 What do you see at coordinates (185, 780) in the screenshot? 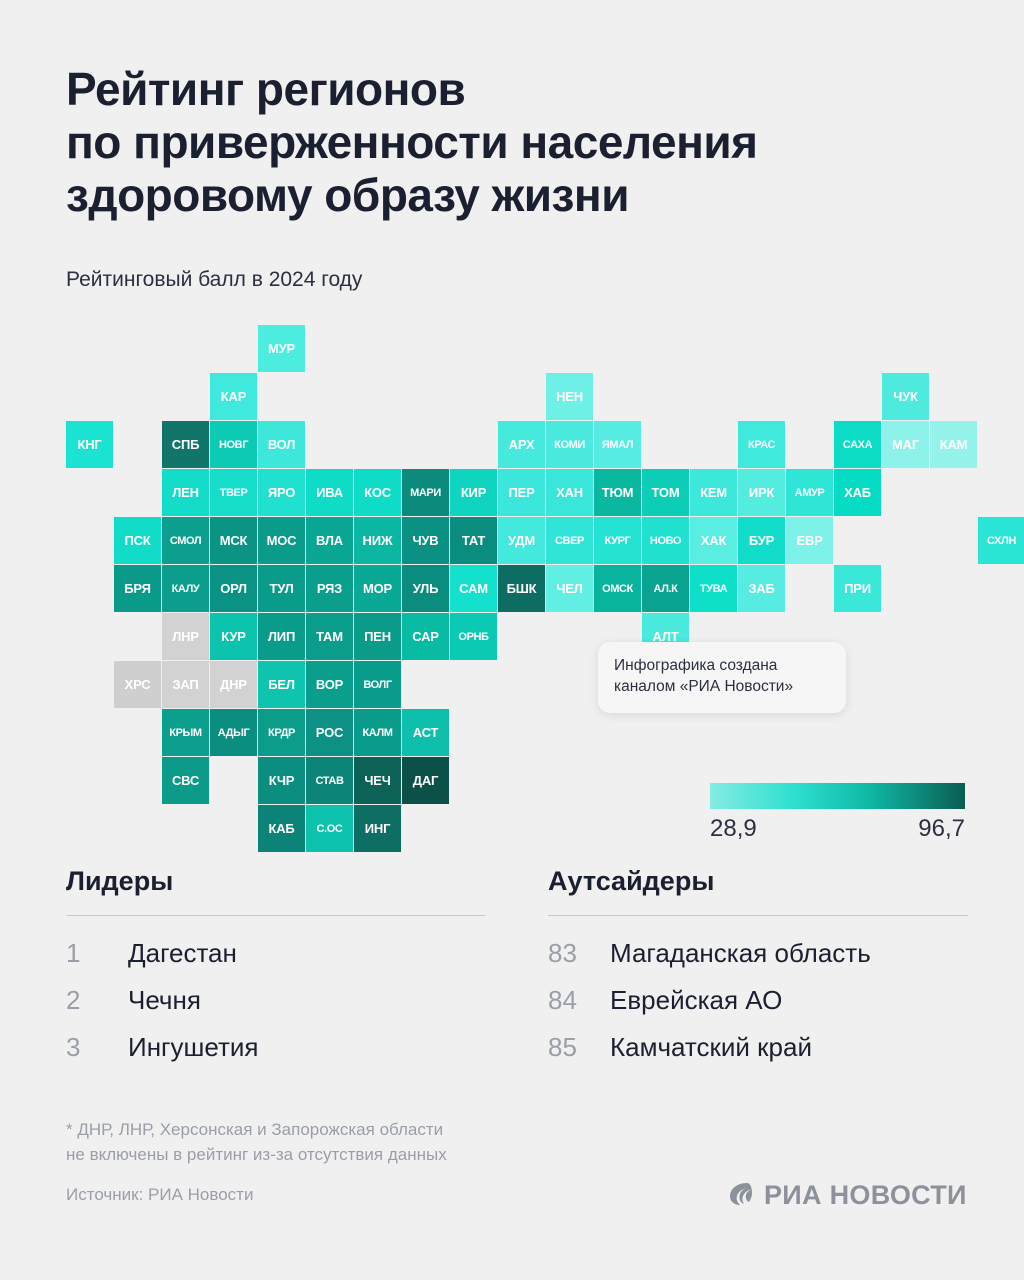
I see `map-tile-свс: СВС` at bounding box center [185, 780].